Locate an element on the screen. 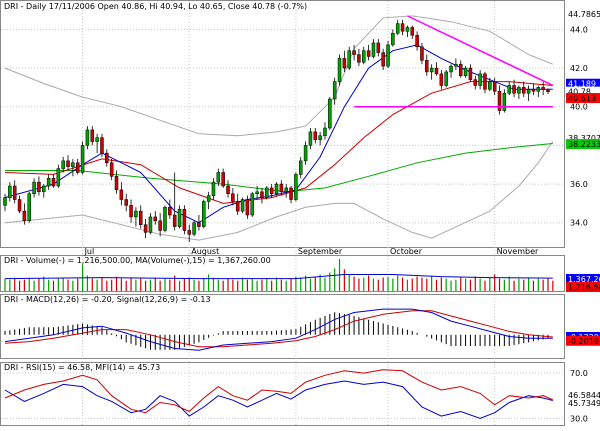  macd-lines: -0.132047-0.2019 is located at coordinates (302, 329).